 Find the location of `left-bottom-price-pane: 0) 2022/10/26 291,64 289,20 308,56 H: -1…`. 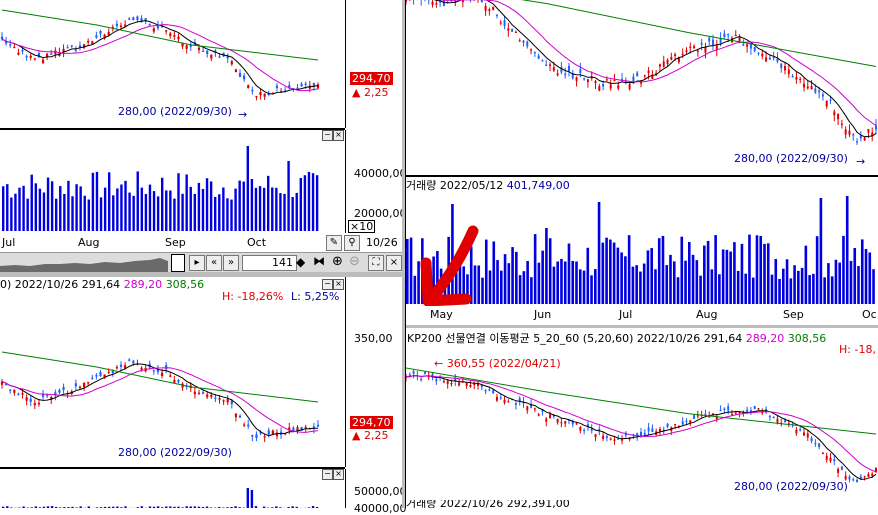

left-bottom-price-pane: 0) 2022/10/26 291,64 289,20 308,56 H: -1… is located at coordinates (172, 372).